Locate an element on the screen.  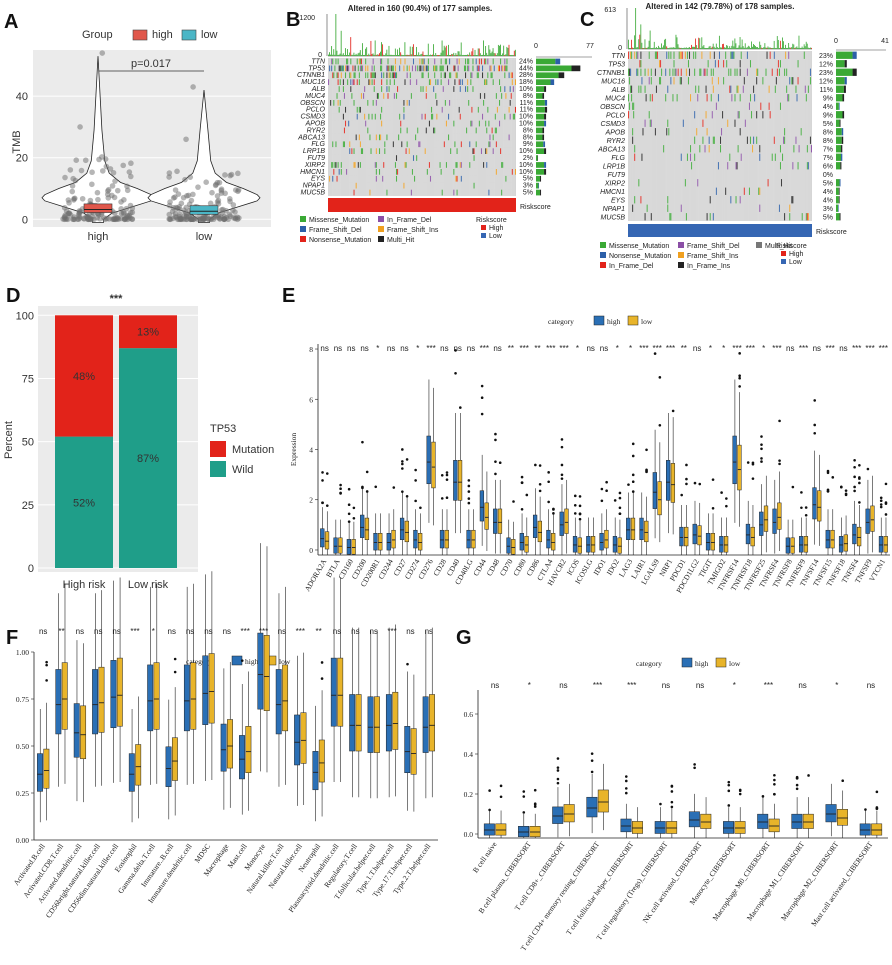
legend-label: Nonsense_Mutation is located at coordinates (340, 240).